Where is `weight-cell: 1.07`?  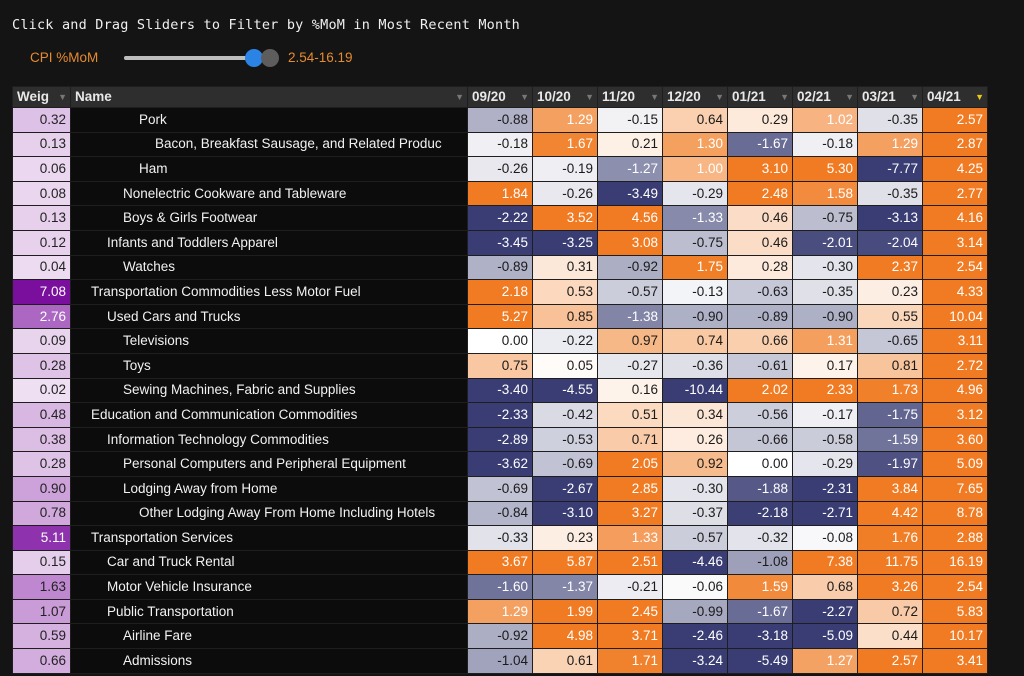
weight-cell: 1.07 is located at coordinates (41, 611).